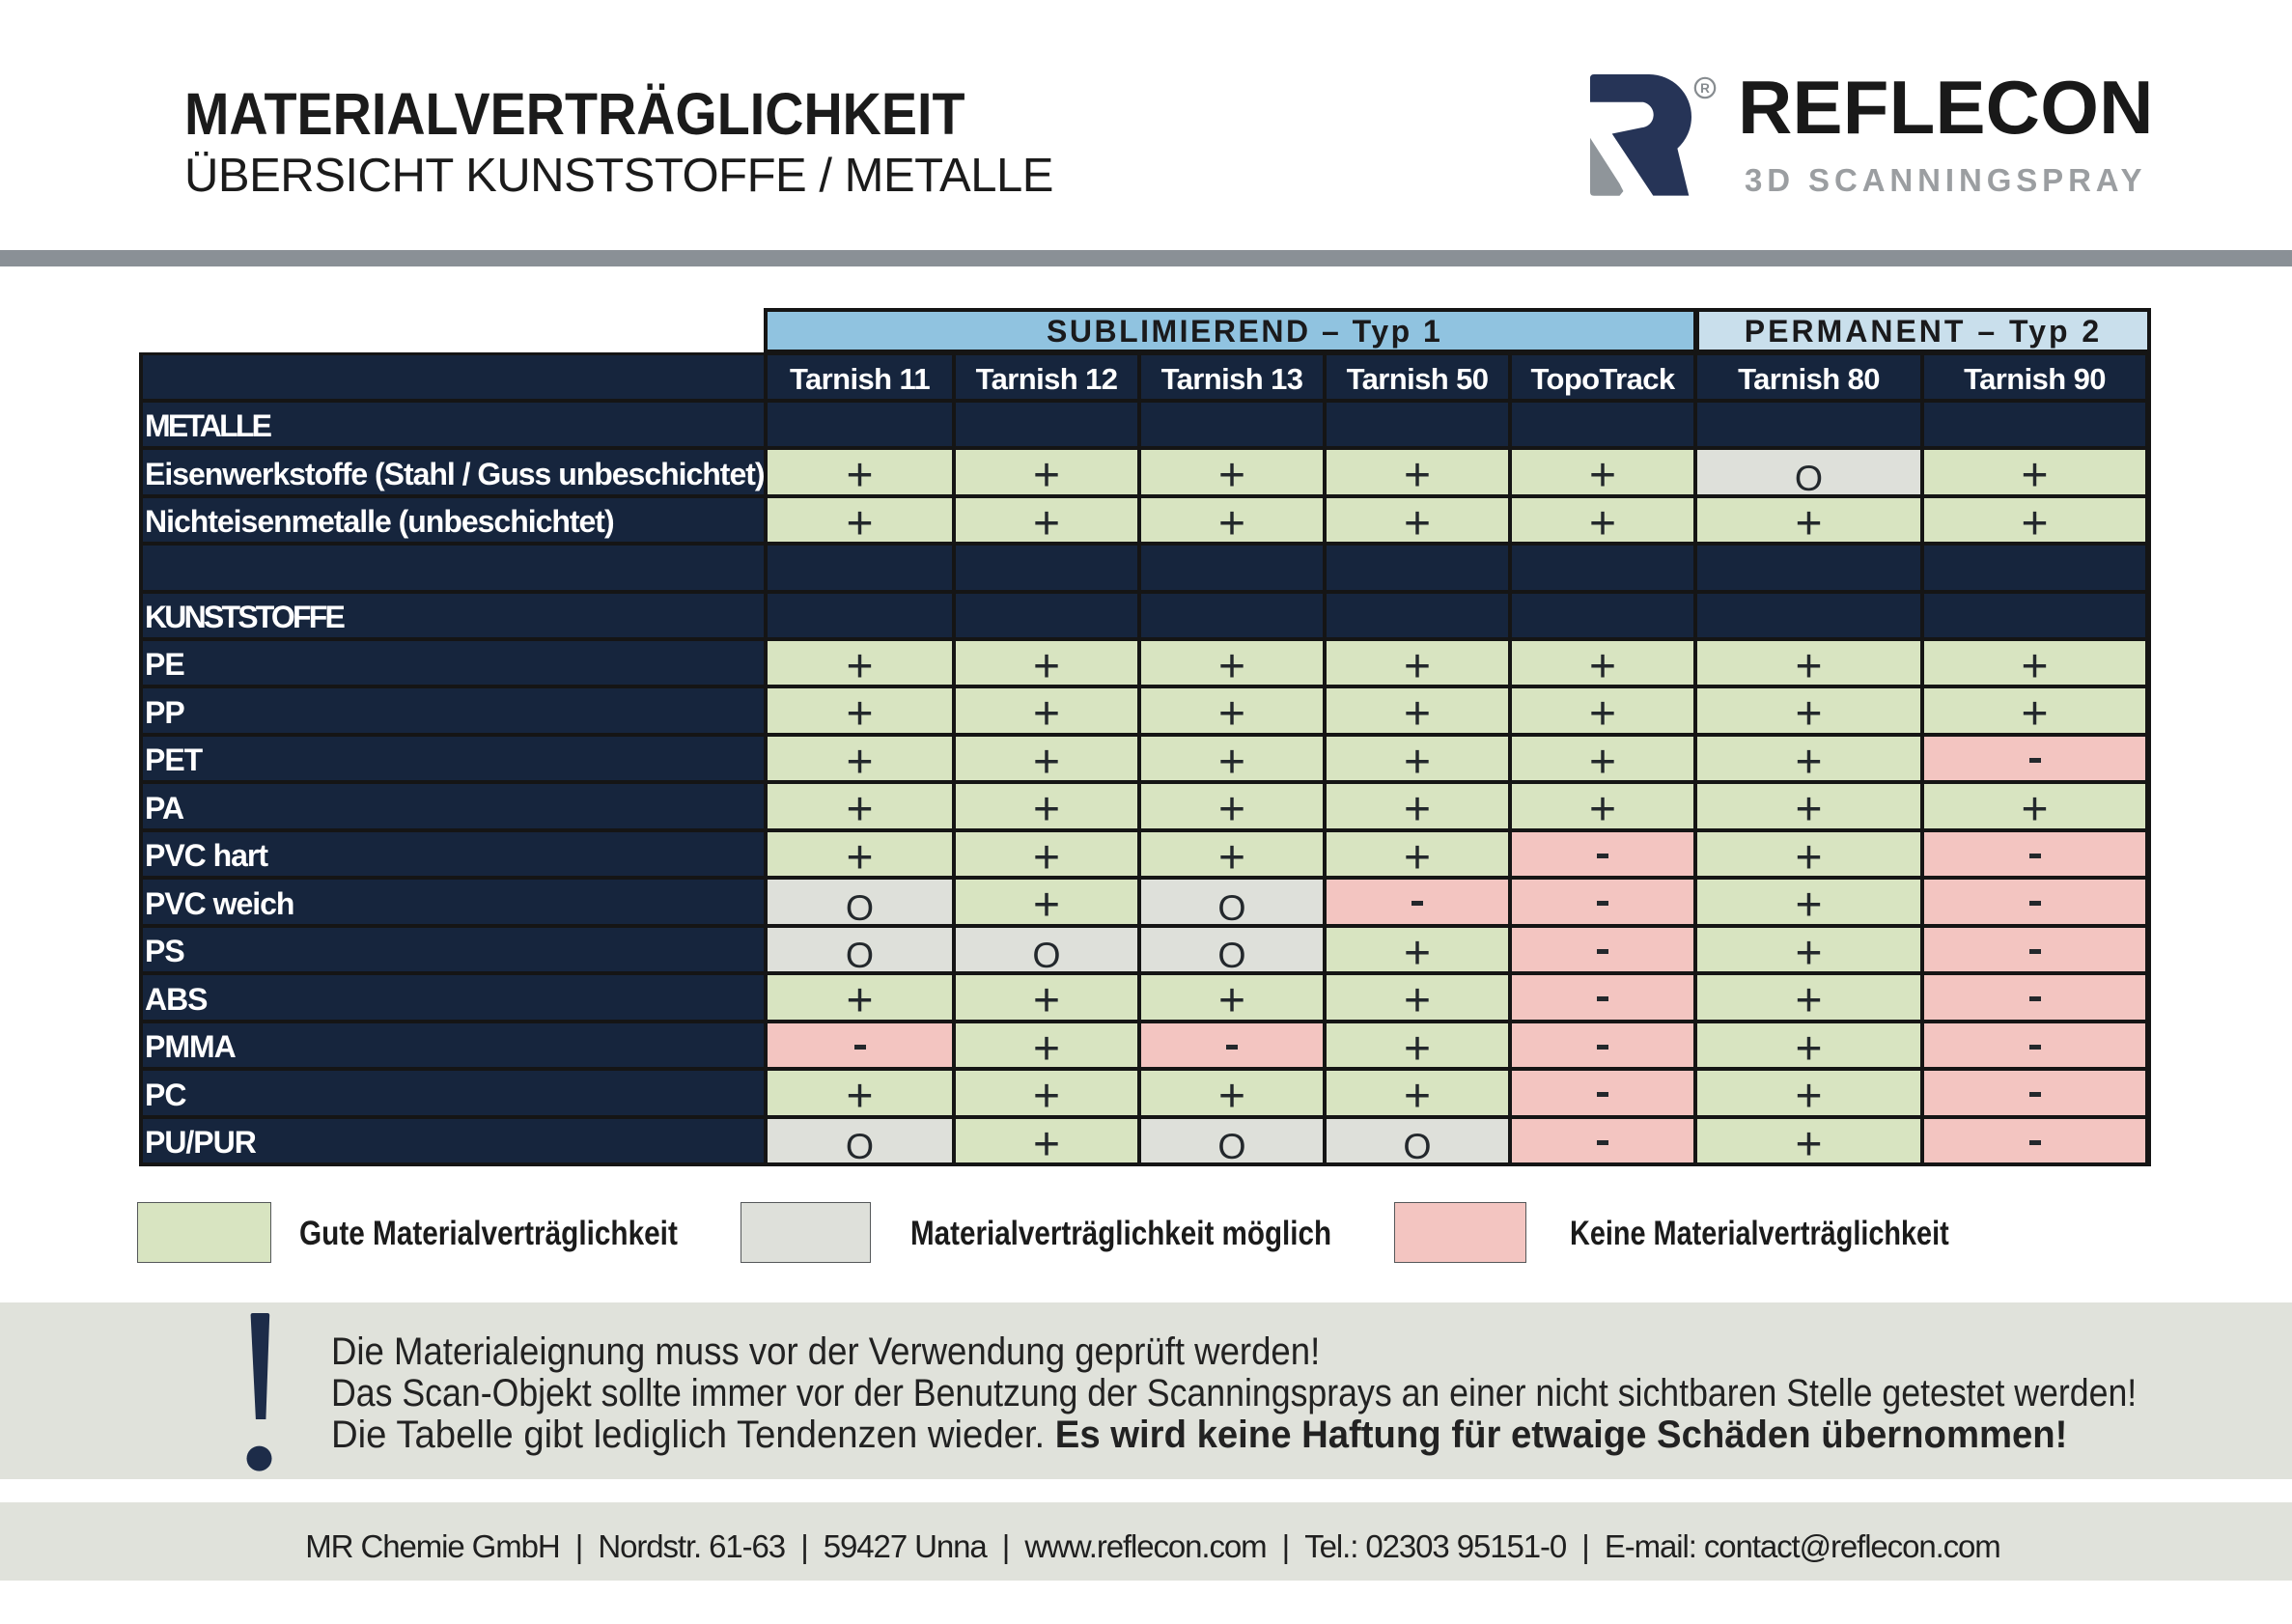 This screenshot has height=1624, width=2292. Describe the element at coordinates (1705, 89) in the screenshot. I see `svg-text: R` at that location.